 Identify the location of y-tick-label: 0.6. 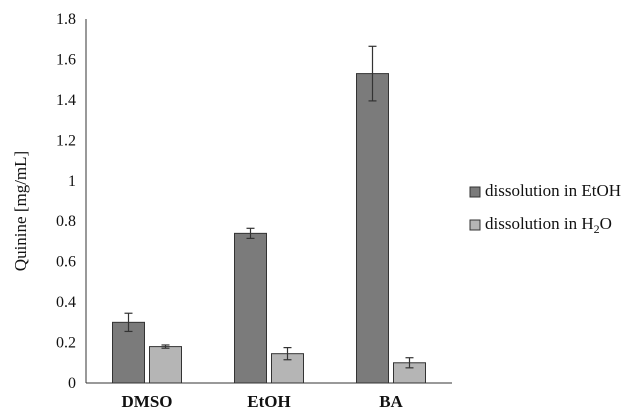
(66, 262).